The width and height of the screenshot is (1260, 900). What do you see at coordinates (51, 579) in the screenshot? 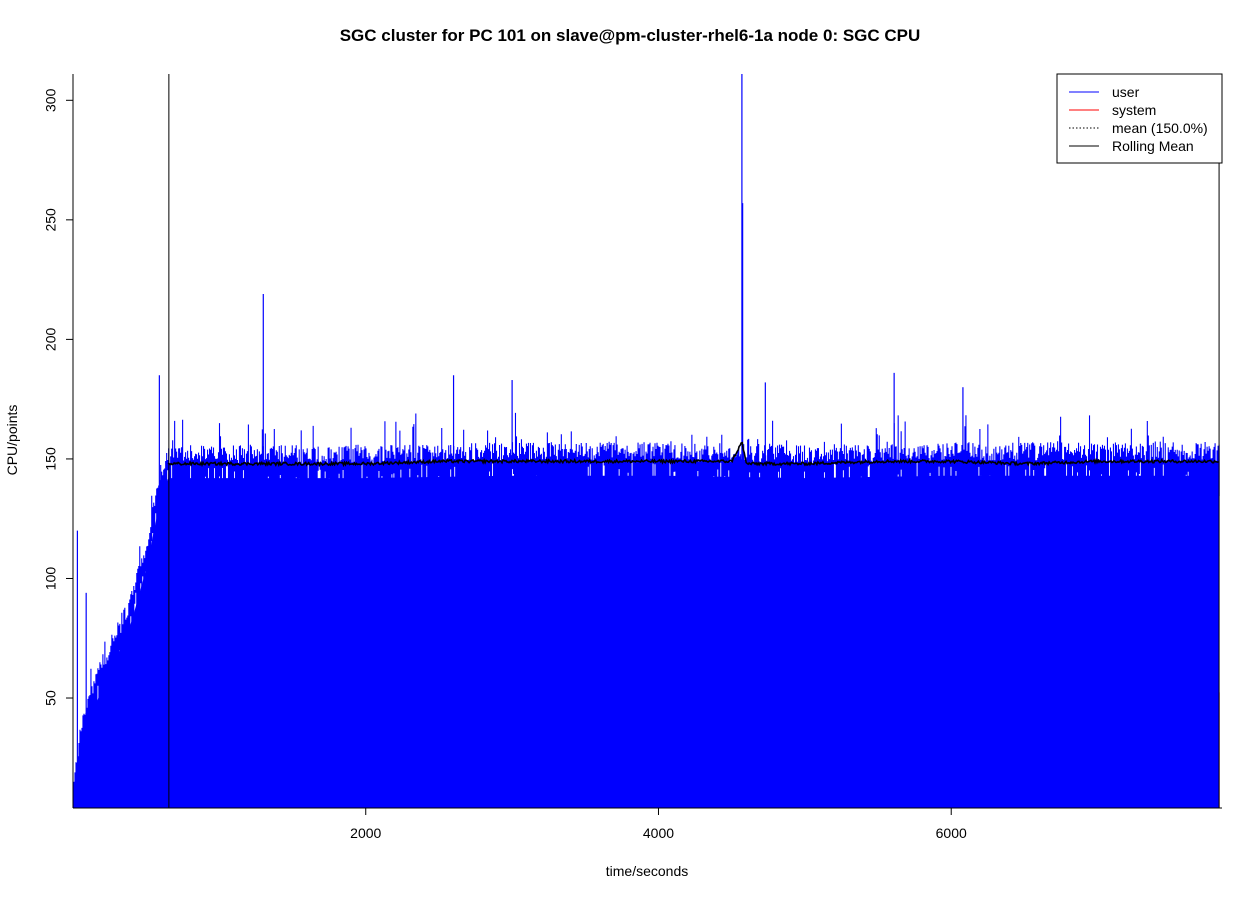
I see `y-tick-label: 100` at bounding box center [51, 579].